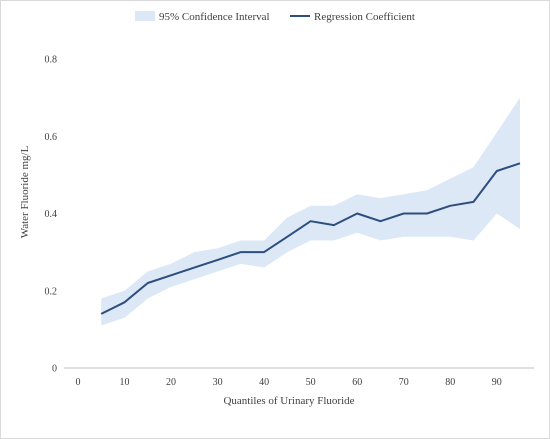 The image size is (550, 439). What do you see at coordinates (51, 60) in the screenshot?
I see `y-tick-label: 0.8` at bounding box center [51, 60].